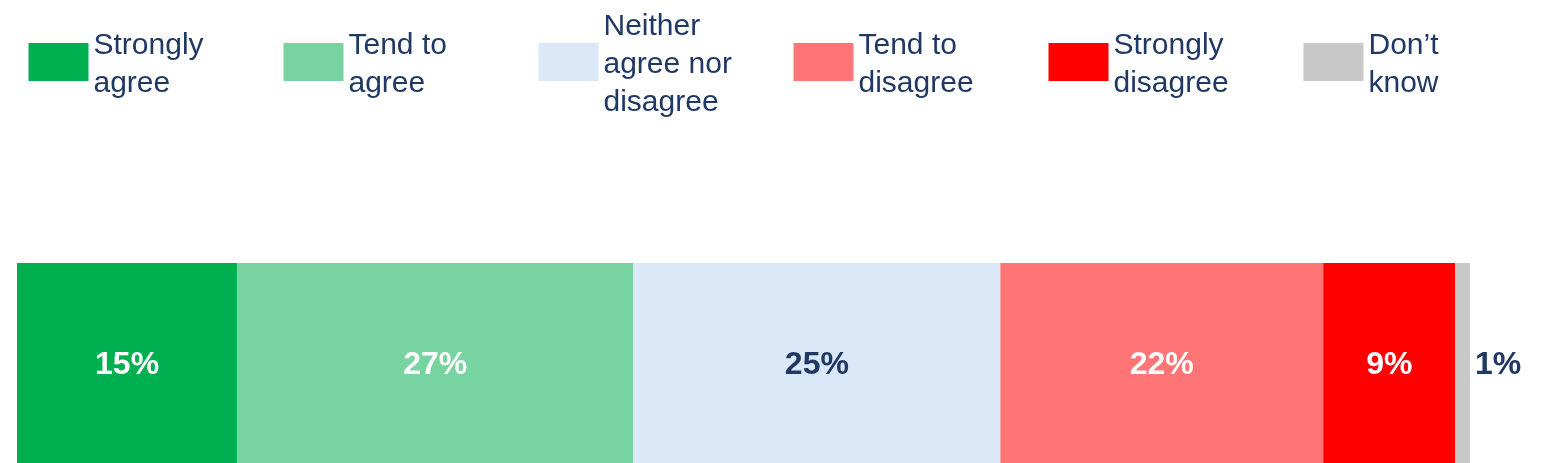 This screenshot has height=463, width=1547. Describe the element at coordinates (916, 62) in the screenshot. I see `legend-label: Tend to disagree` at that location.